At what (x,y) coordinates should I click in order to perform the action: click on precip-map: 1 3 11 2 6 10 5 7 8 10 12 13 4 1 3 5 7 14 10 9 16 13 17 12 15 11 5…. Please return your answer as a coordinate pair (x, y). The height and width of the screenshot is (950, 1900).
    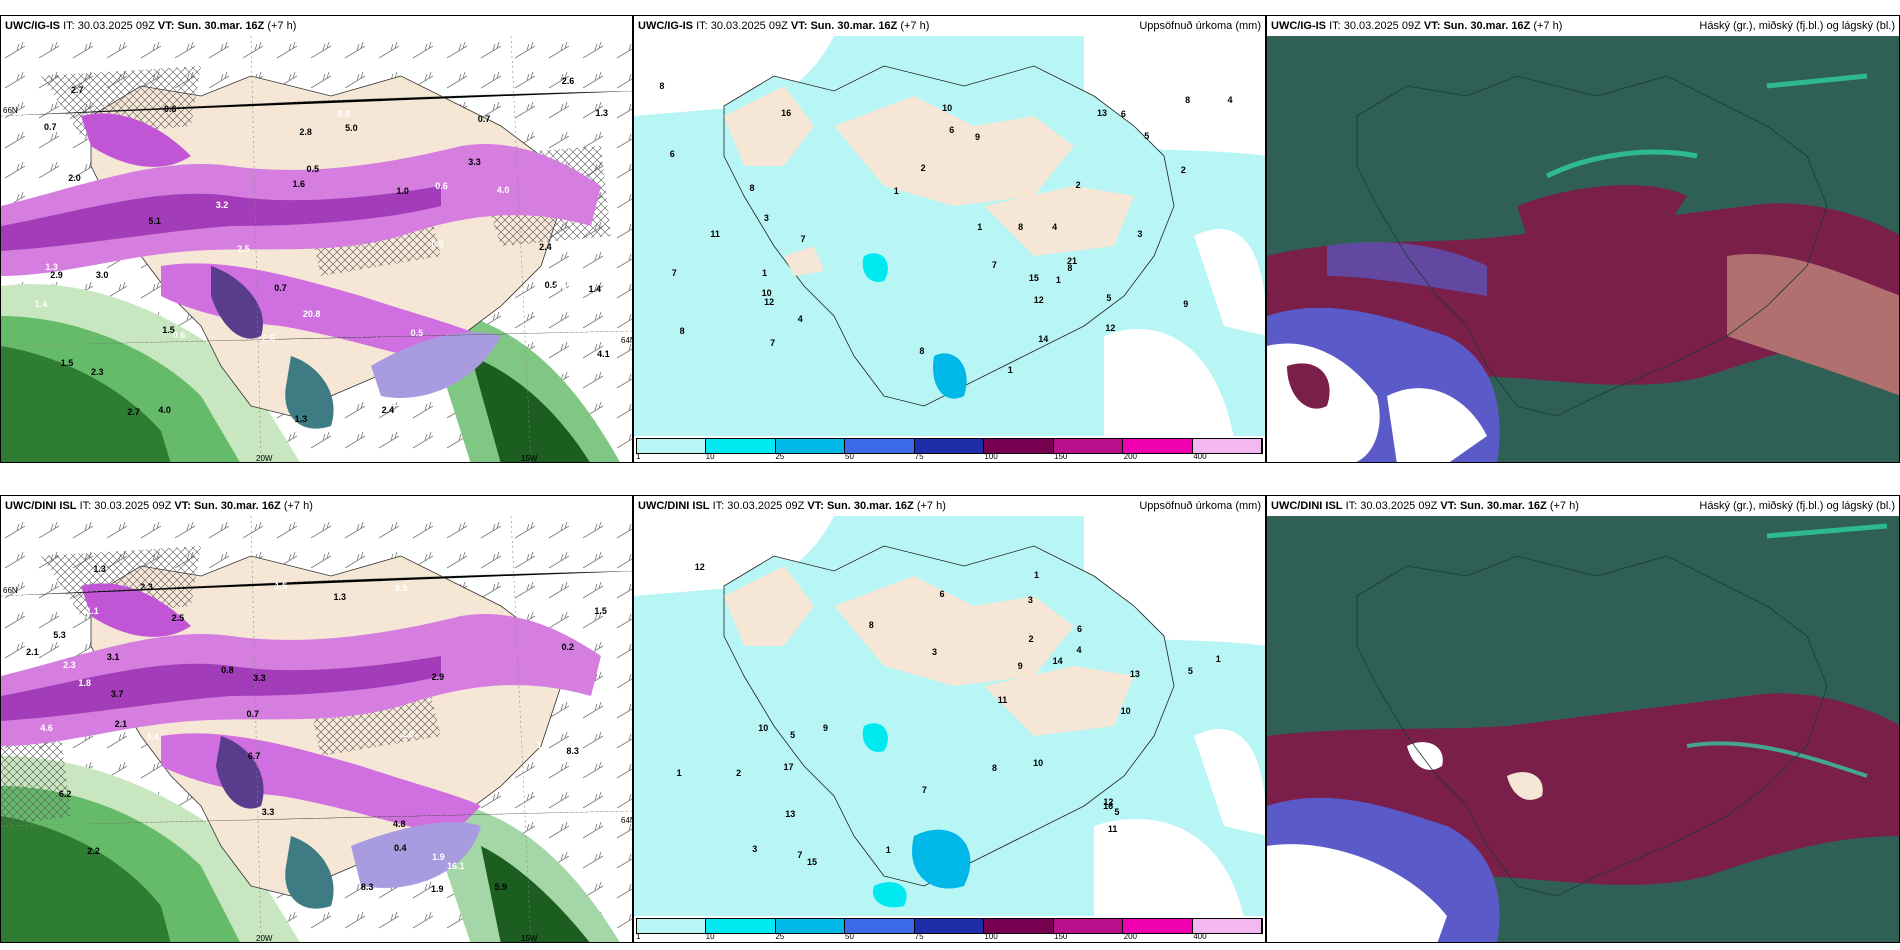
    Looking at the image, I should click on (949, 717).